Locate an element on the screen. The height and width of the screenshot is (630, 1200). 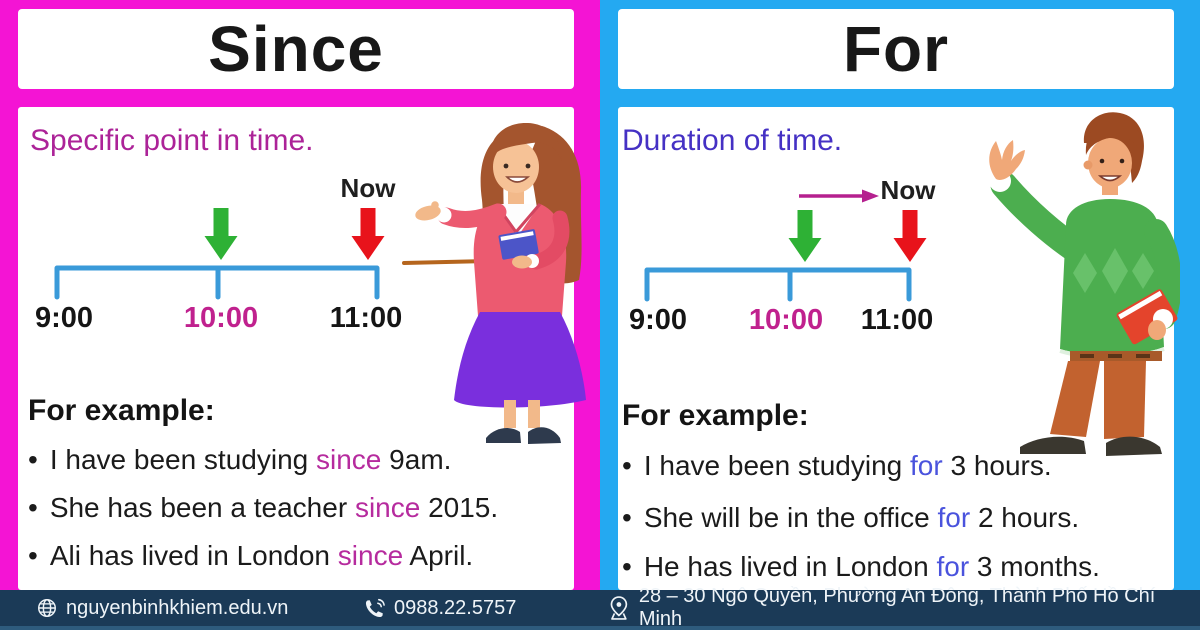
footer-phone: 0988.22.5757 is located at coordinates (439, 608).